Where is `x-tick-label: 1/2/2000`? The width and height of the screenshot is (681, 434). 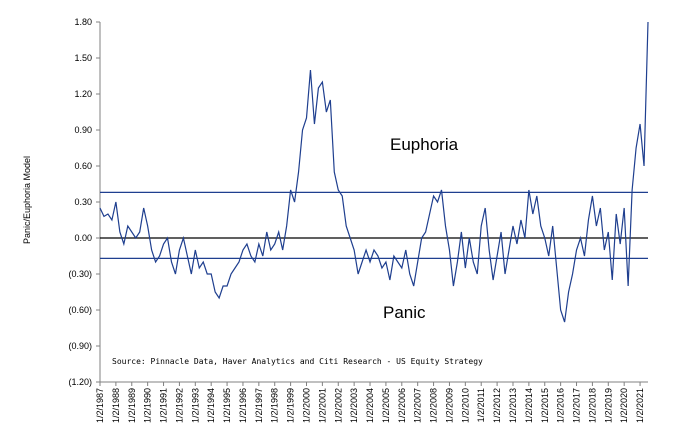 x-tick-label: 1/2/2000 is located at coordinates (306, 405).